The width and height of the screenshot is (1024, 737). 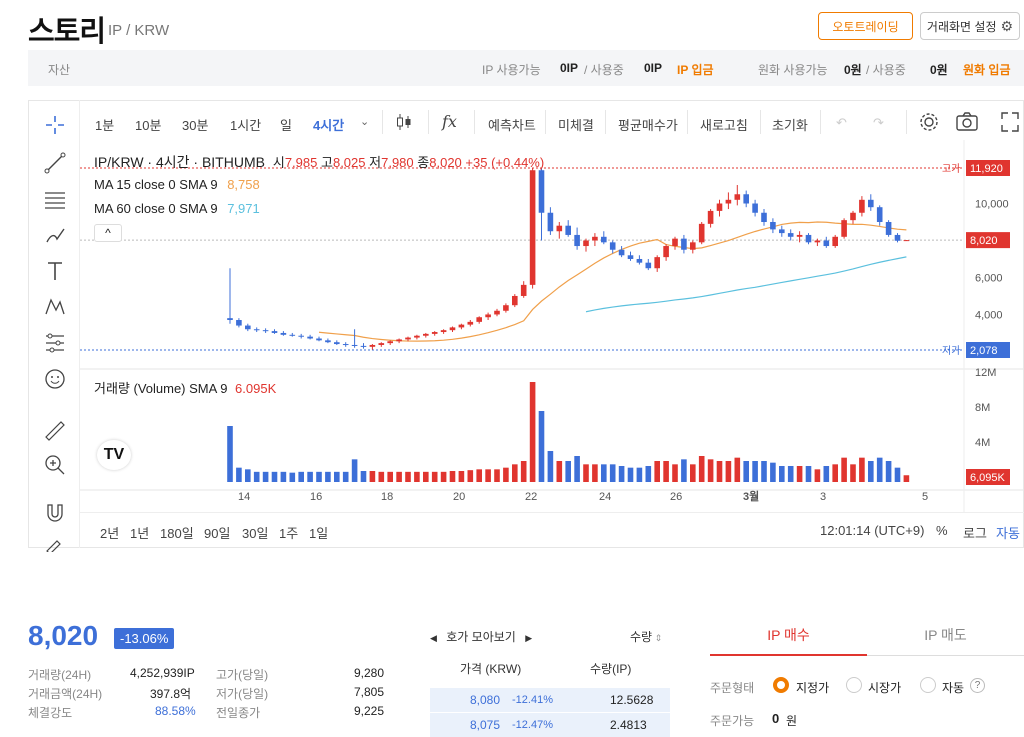 I want to click on orderbook-title: 호가 모아보기, so click(x=481, y=637).